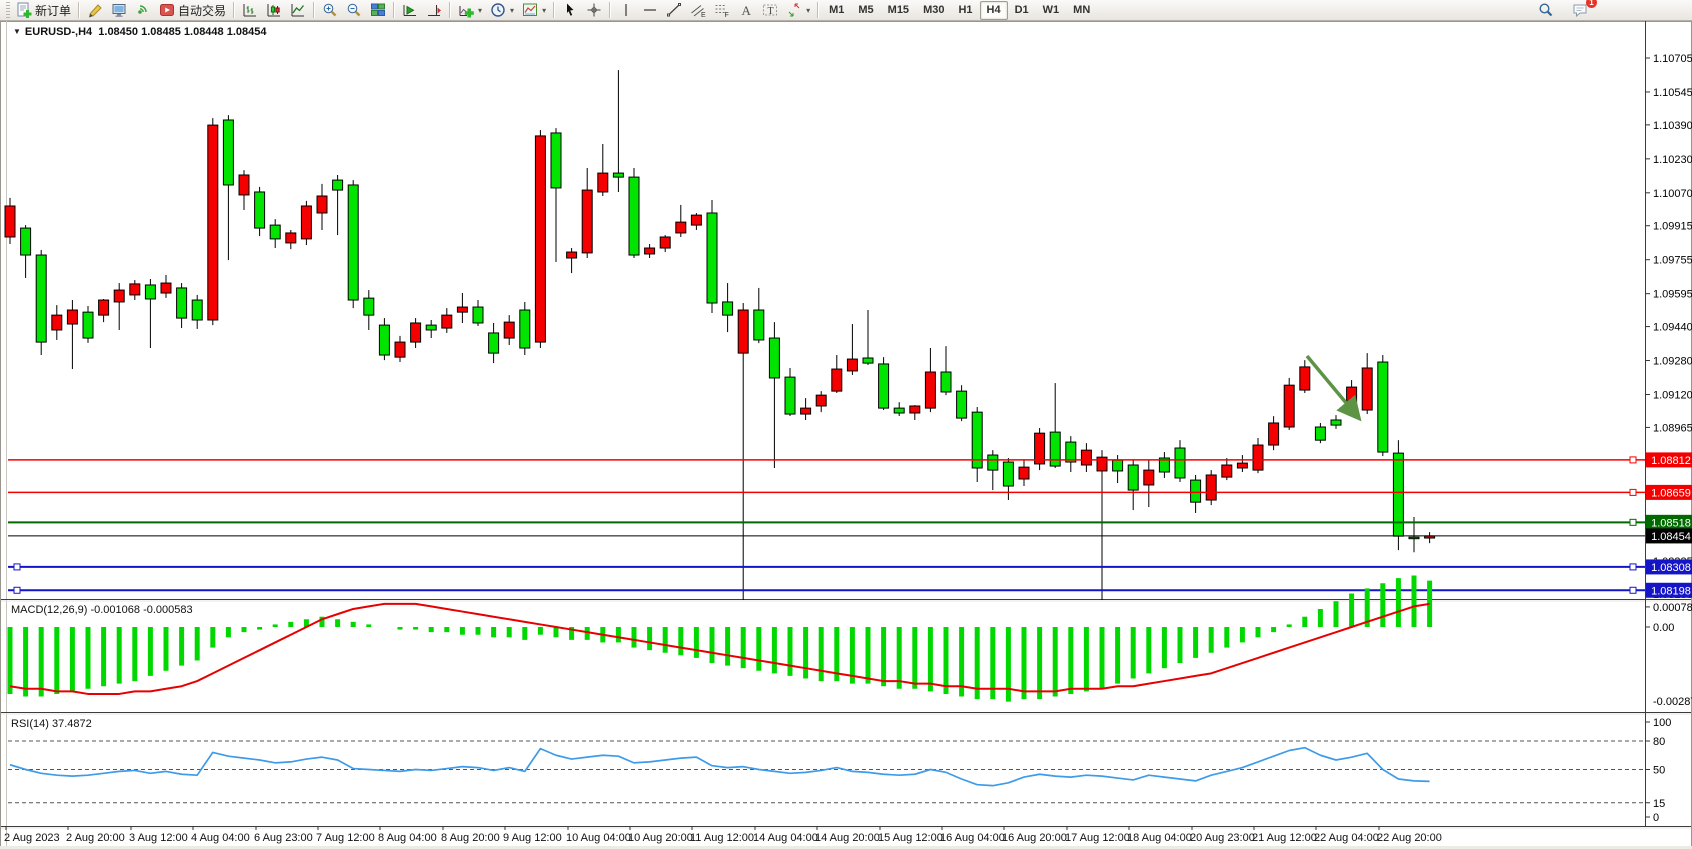 The height and width of the screenshot is (849, 1692). What do you see at coordinates (1546, 10) in the screenshot?
I see `search-button` at bounding box center [1546, 10].